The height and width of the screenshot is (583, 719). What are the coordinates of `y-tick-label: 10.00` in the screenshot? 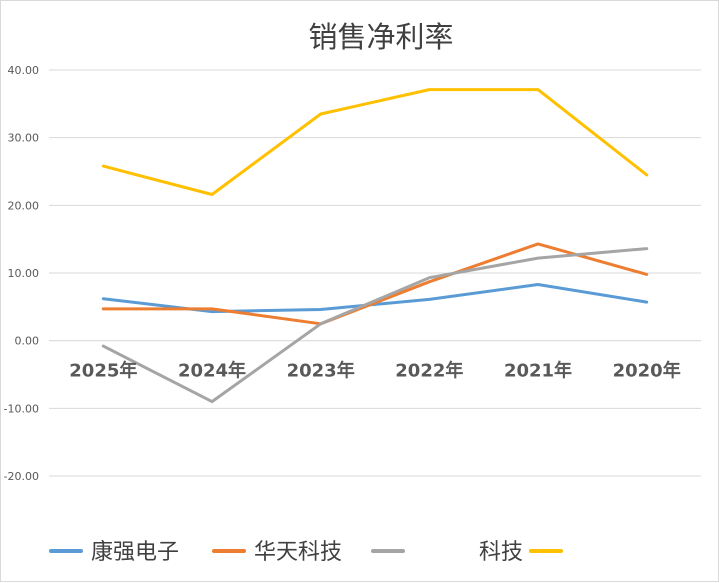 It's located at (24, 273).